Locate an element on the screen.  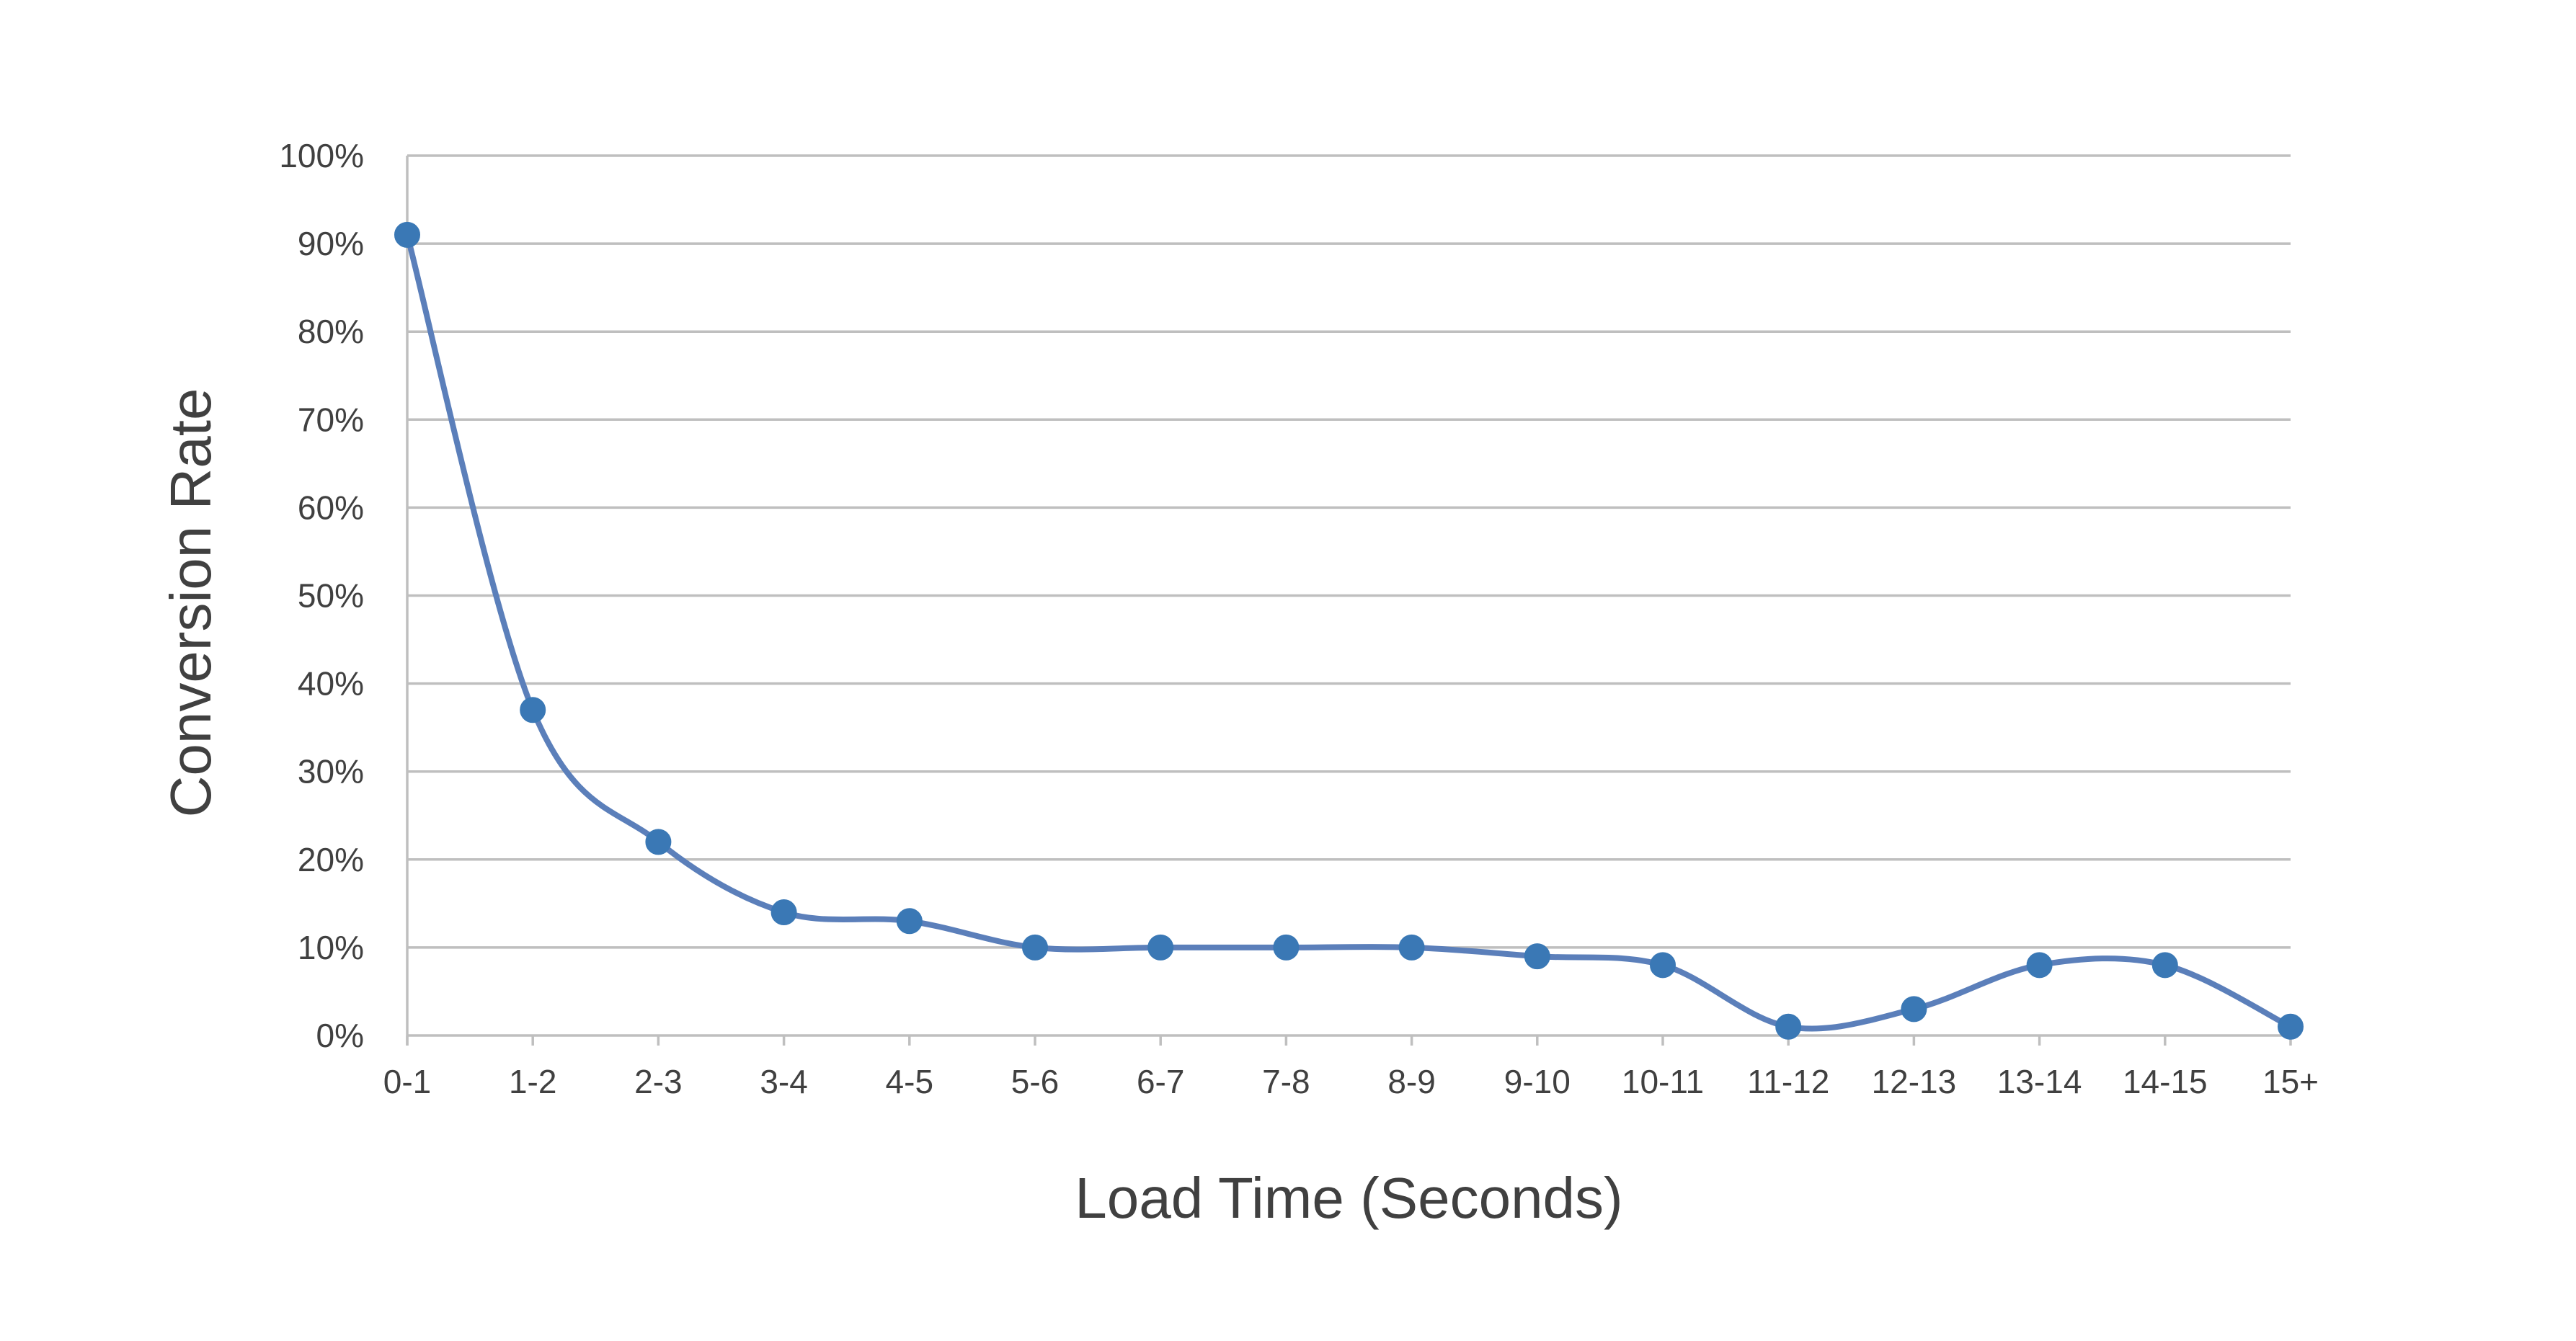
y-tick-label: 100% is located at coordinates (321, 155).